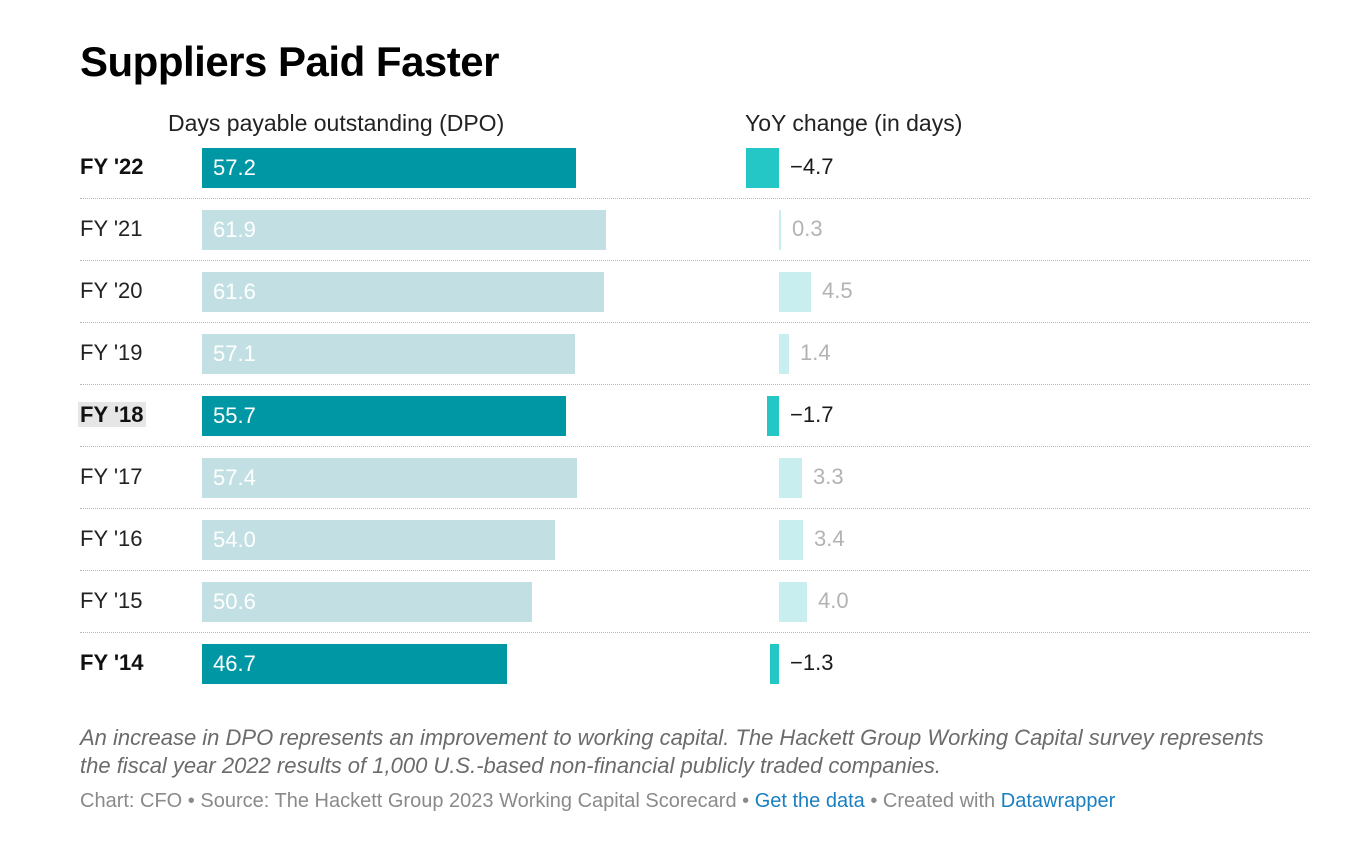  Describe the element at coordinates (809, 801) in the screenshot. I see `get-the-data-link: Get the data` at that location.